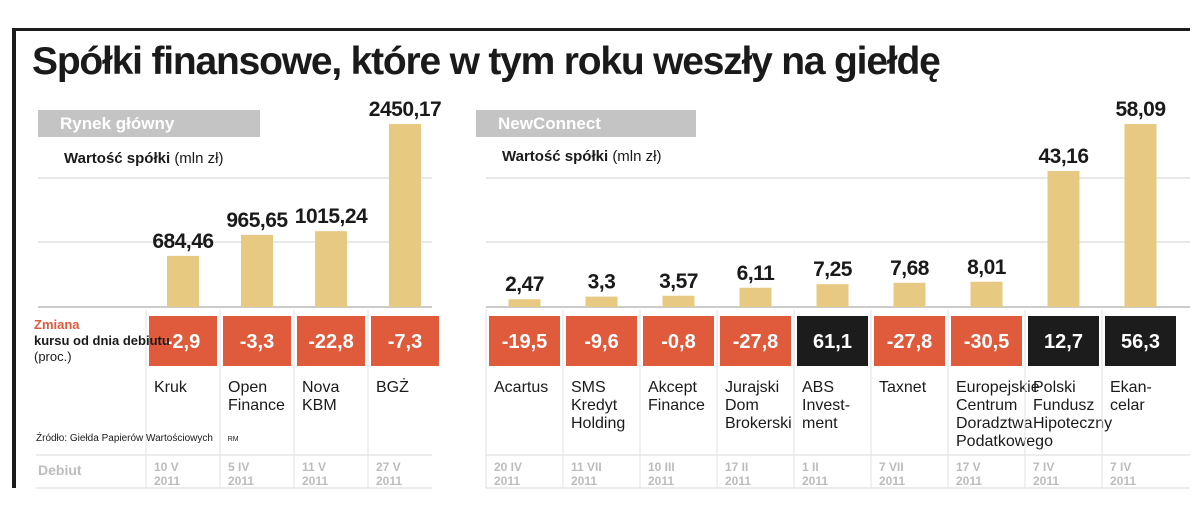  What do you see at coordinates (998, 387) in the screenshot?
I see `category-label-newconnect-6-0: Europejskie` at bounding box center [998, 387].